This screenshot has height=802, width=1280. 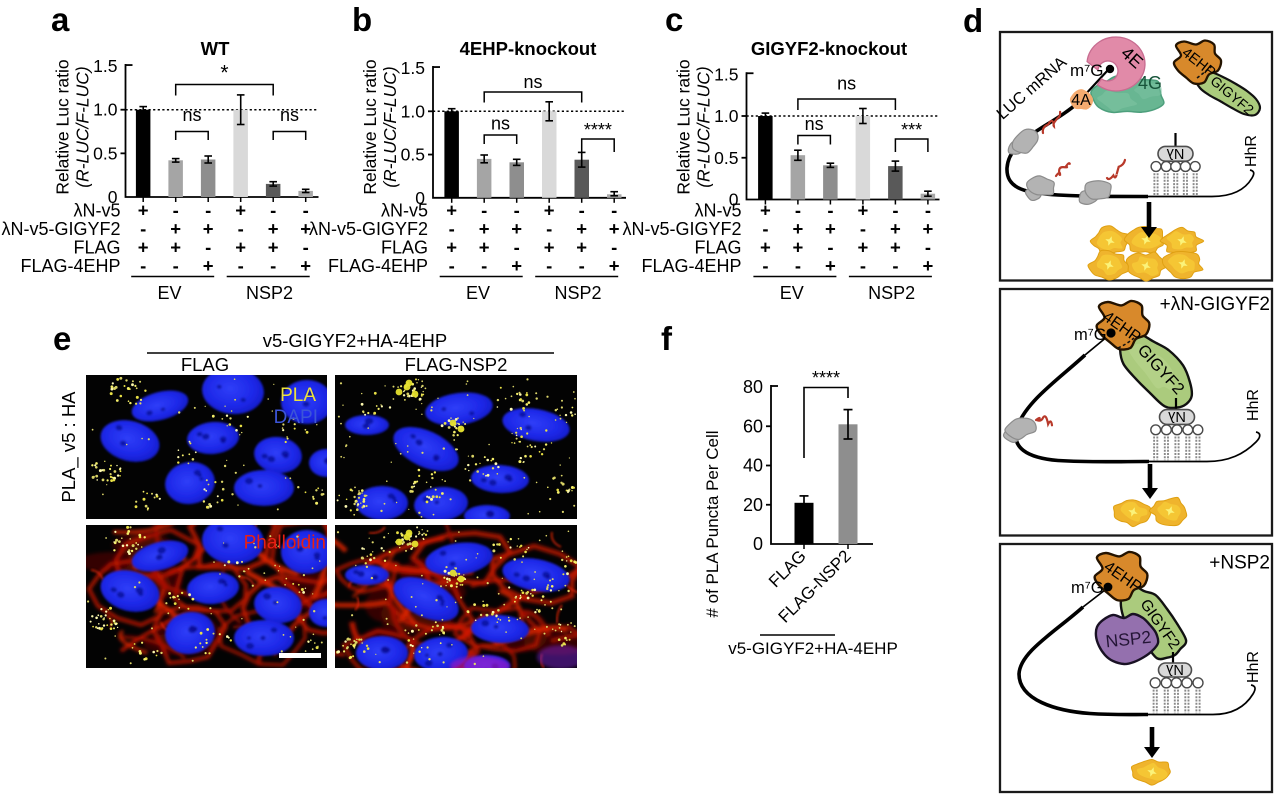 What do you see at coordinates (753, 505) in the screenshot?
I see `svg-text: 20` at bounding box center [753, 505].